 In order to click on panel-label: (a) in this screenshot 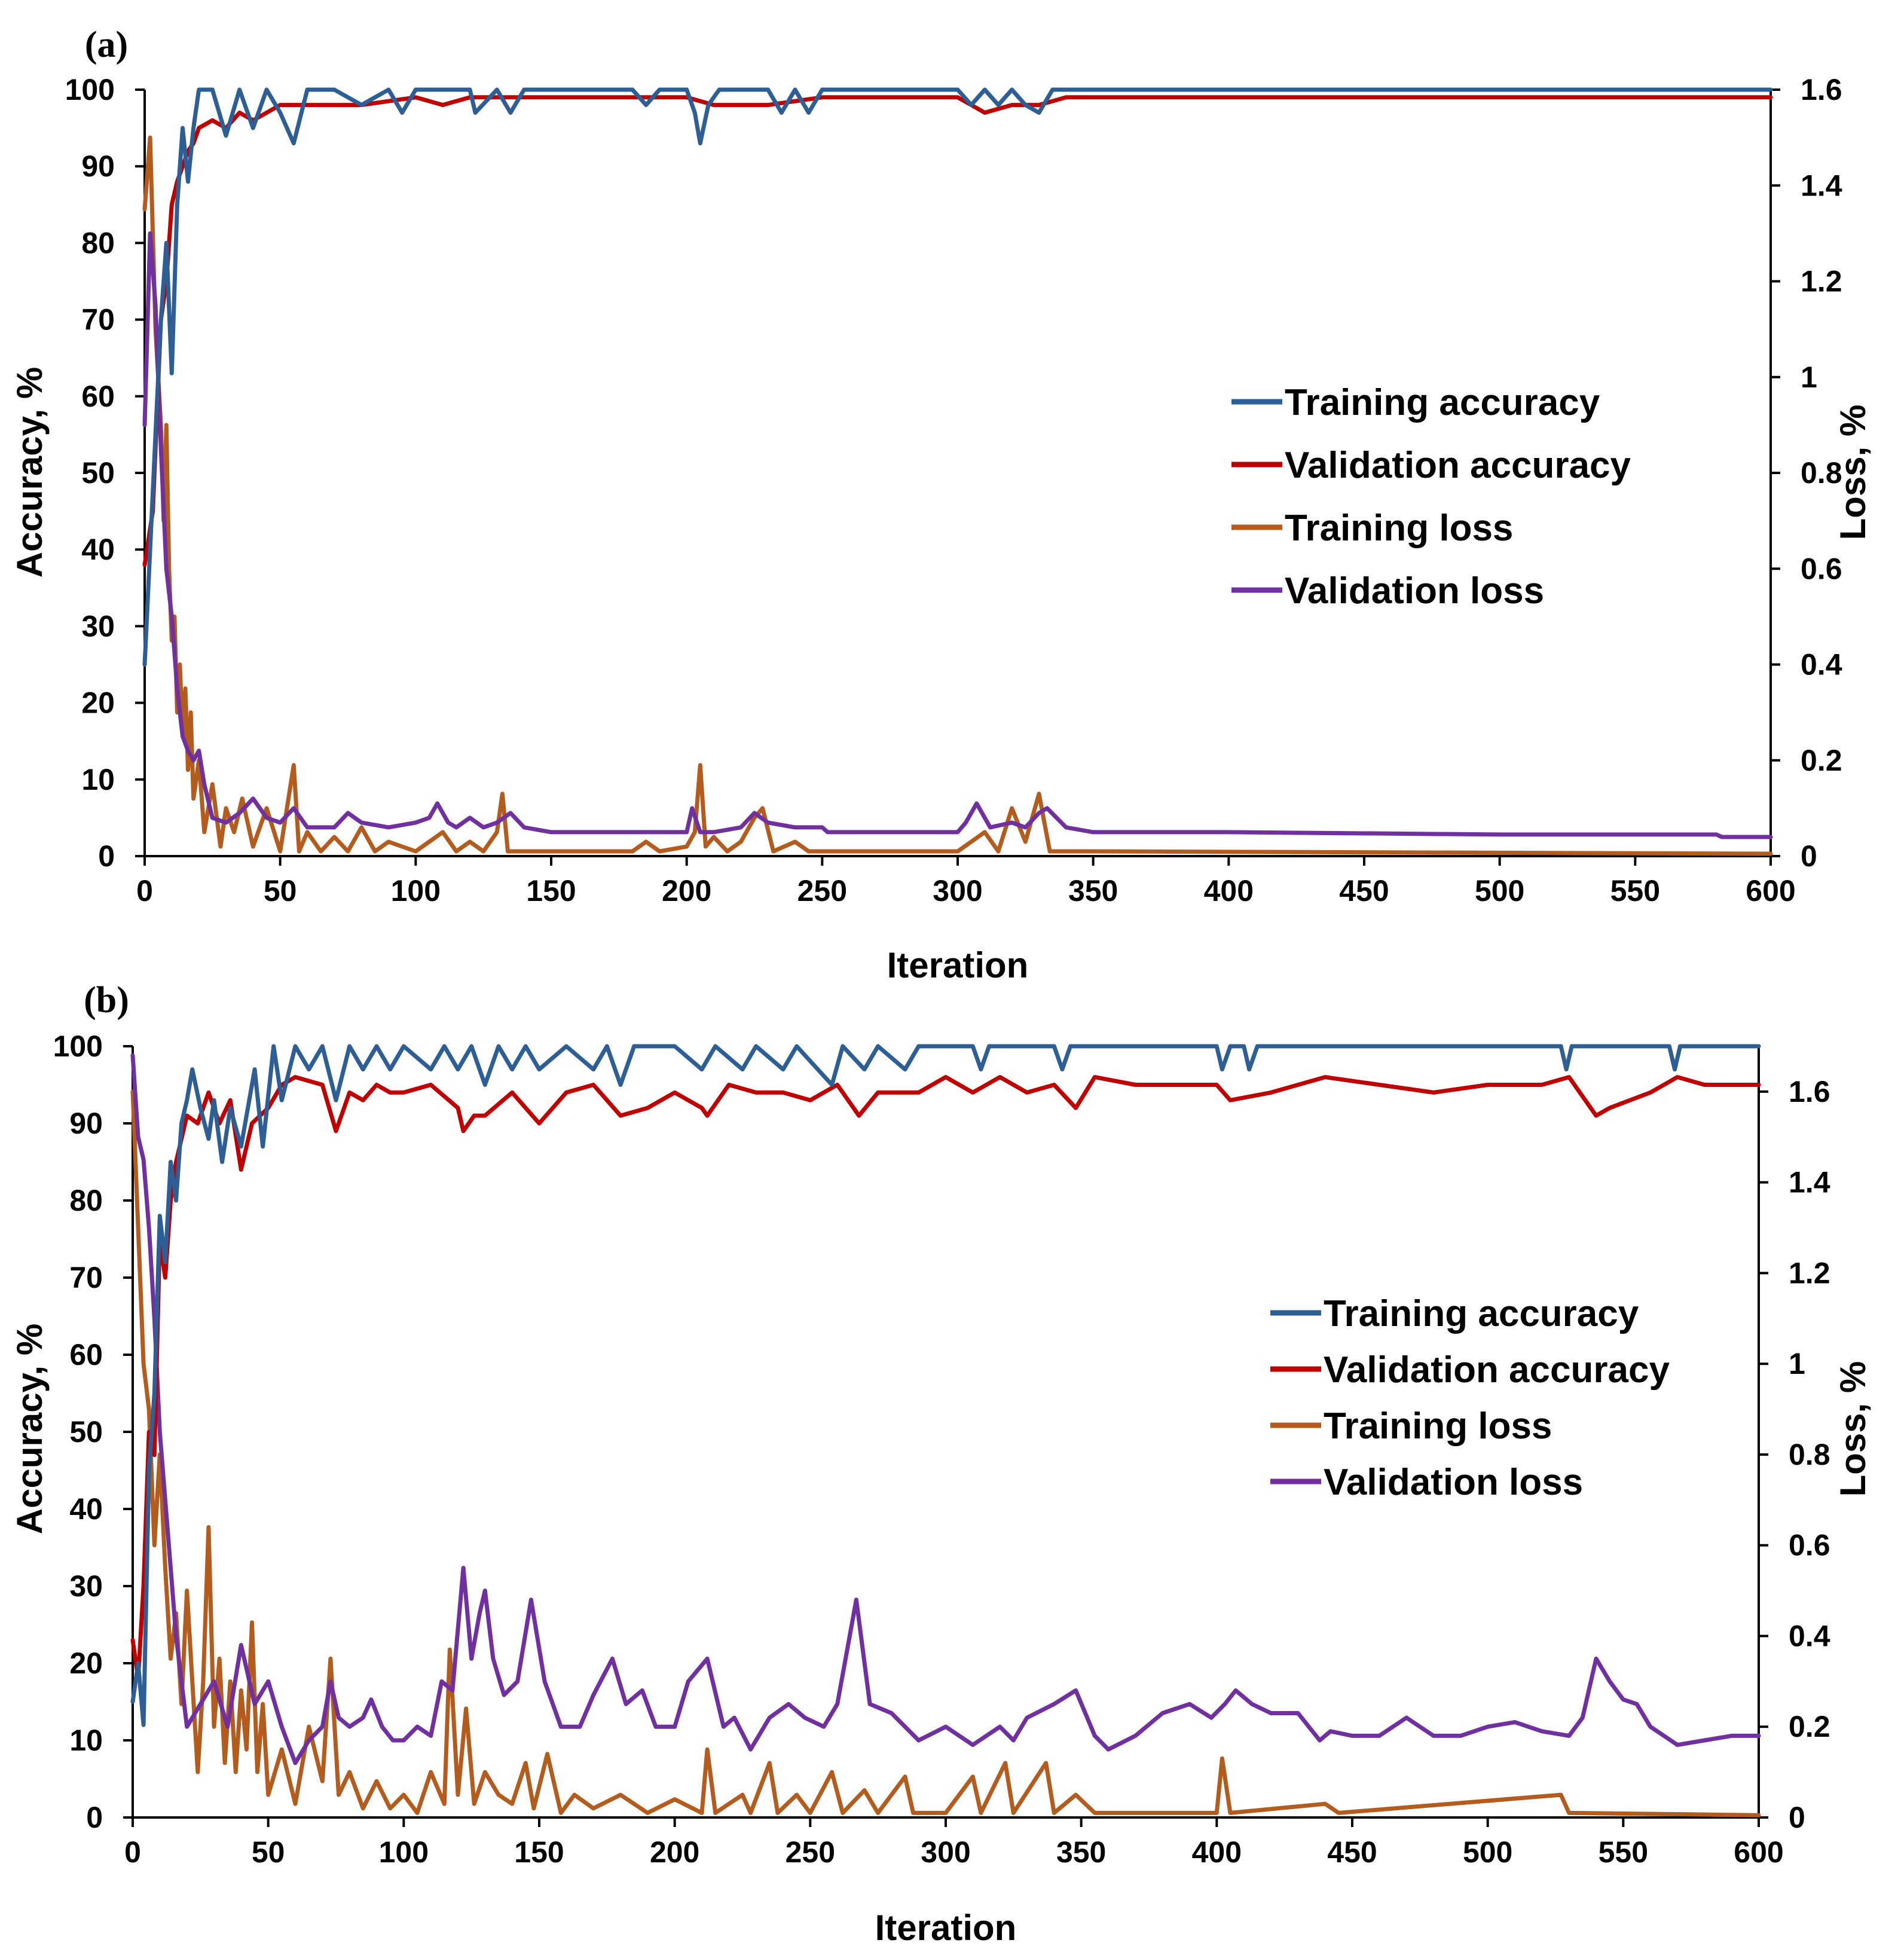, I will do `click(106, 45)`.